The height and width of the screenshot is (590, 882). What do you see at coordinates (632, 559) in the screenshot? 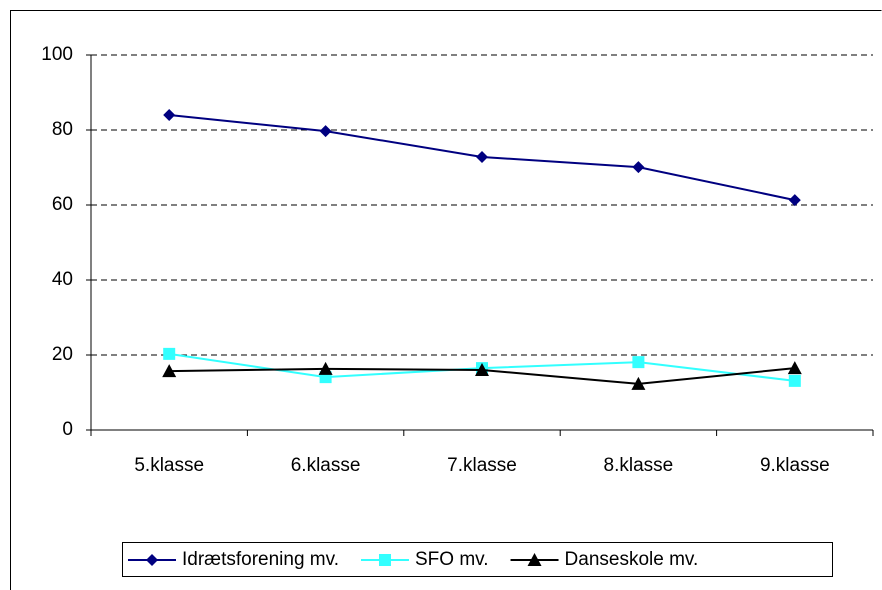
I see `legend-label: Danseskole mv.` at bounding box center [632, 559].